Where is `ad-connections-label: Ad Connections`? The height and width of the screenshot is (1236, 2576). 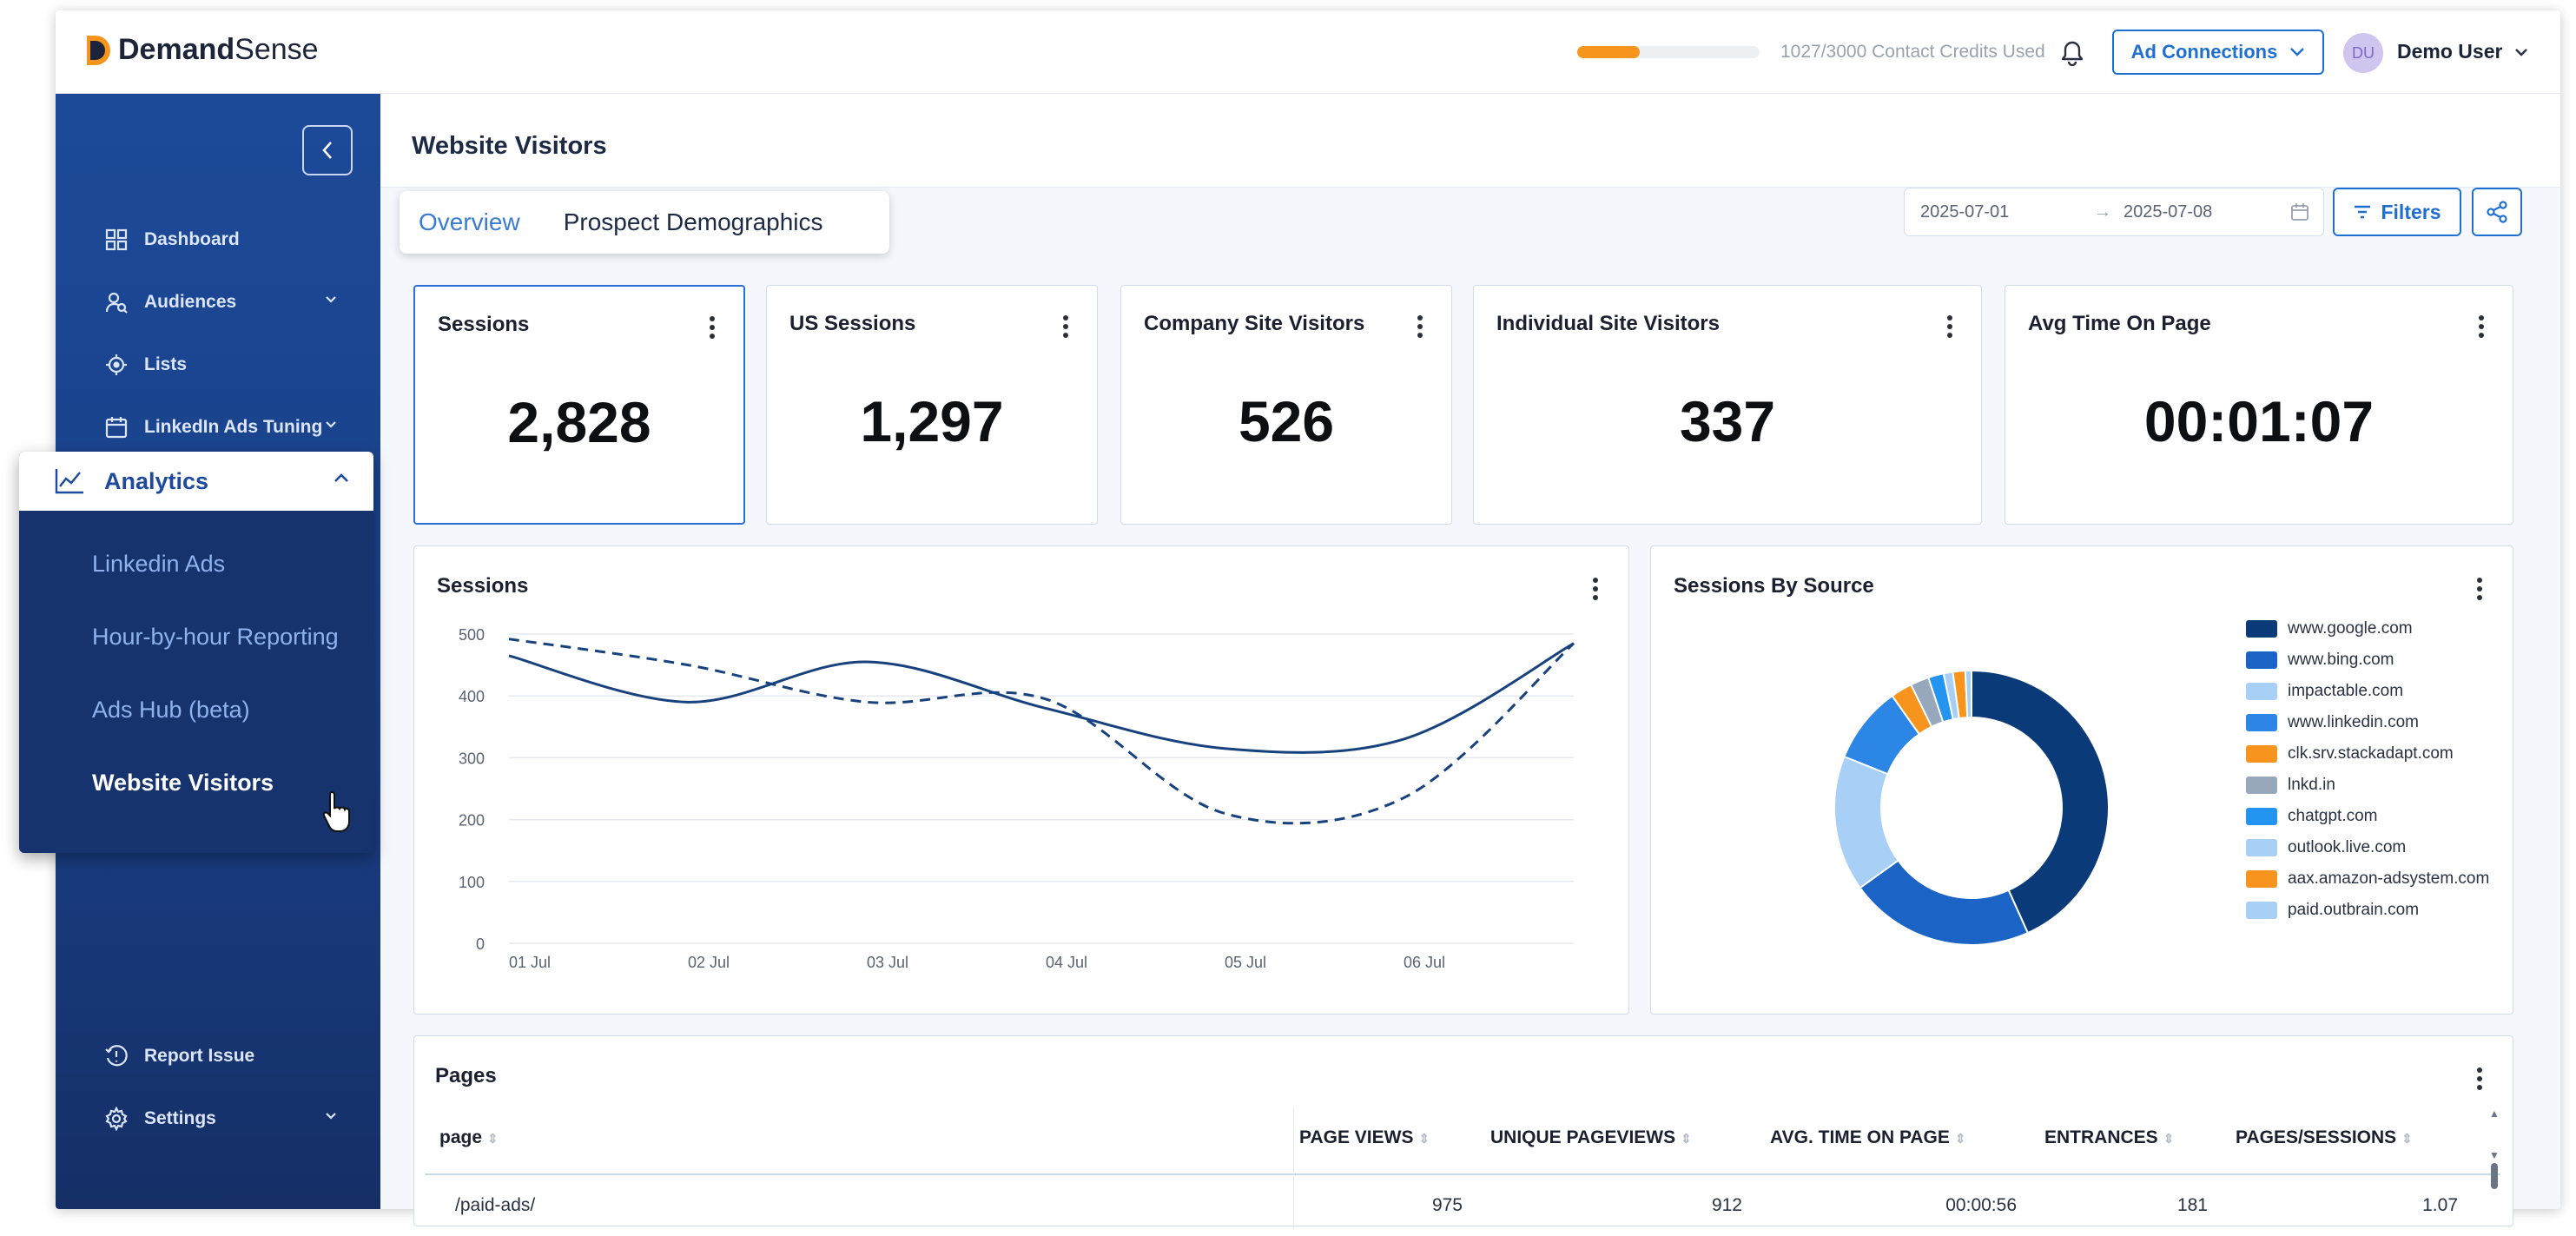 ad-connections-label: Ad Connections is located at coordinates (2204, 52).